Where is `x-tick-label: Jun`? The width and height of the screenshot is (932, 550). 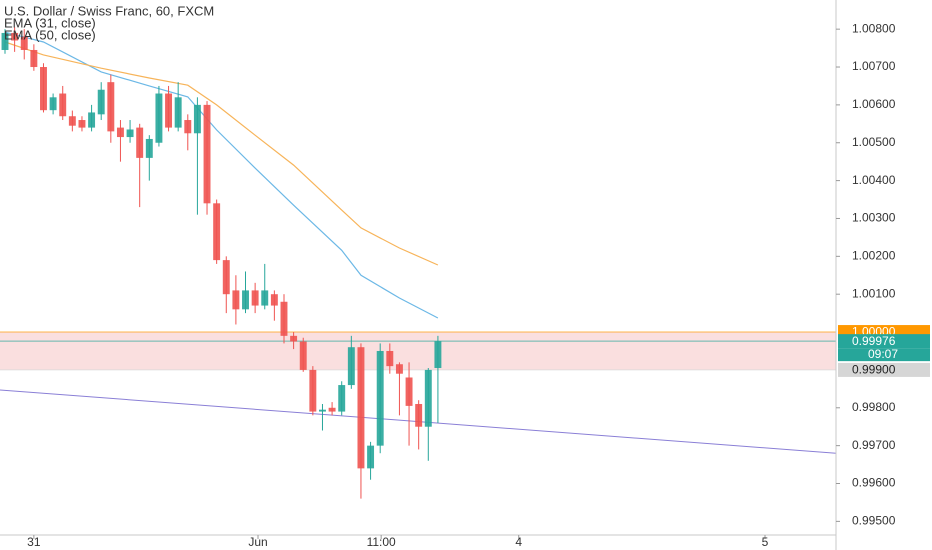
x-tick-label: Jun is located at coordinates (257, 542).